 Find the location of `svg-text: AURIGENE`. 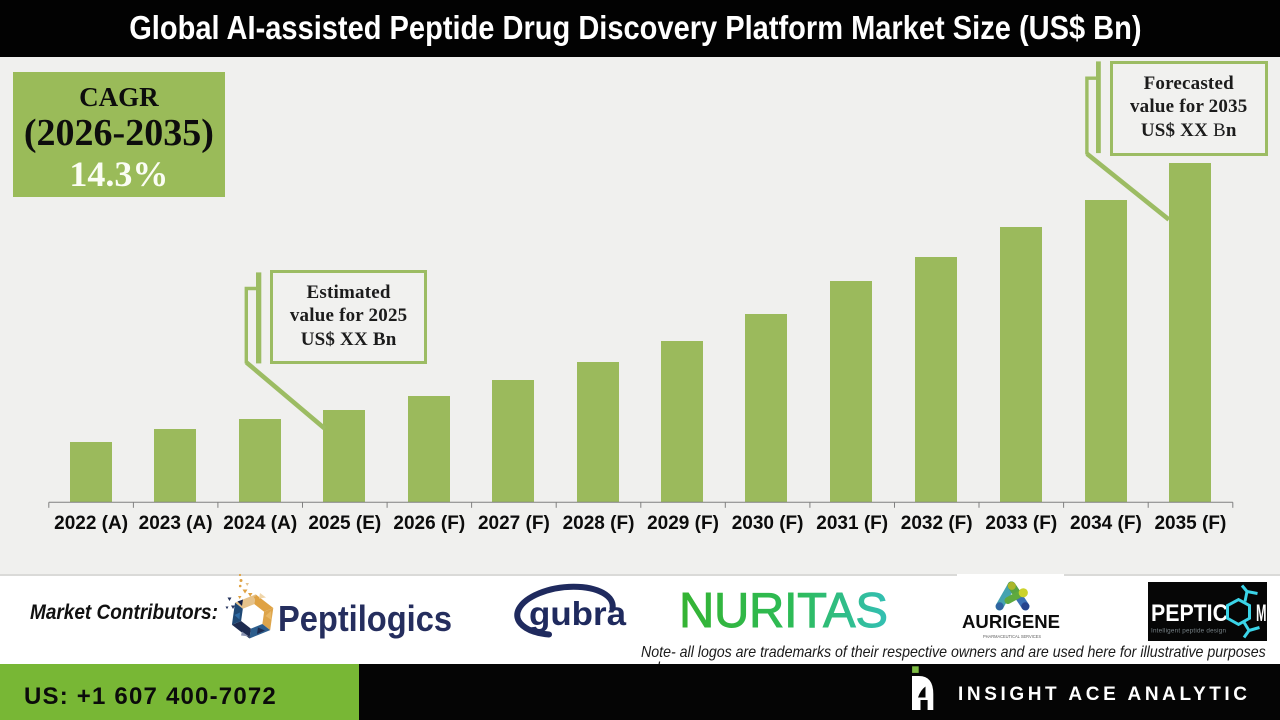

svg-text: AURIGENE is located at coordinates (1011, 622).